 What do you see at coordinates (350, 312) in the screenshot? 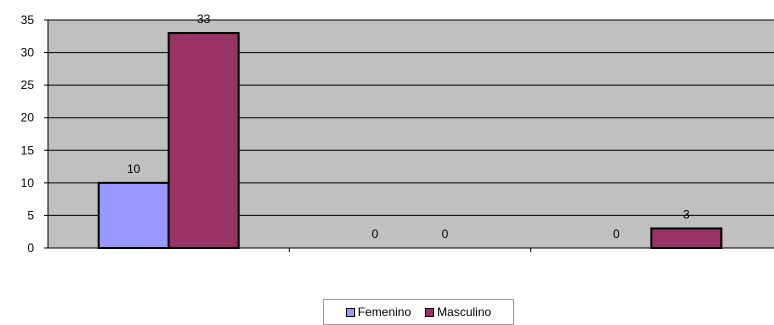
I see `legend-swatch-femenino` at bounding box center [350, 312].